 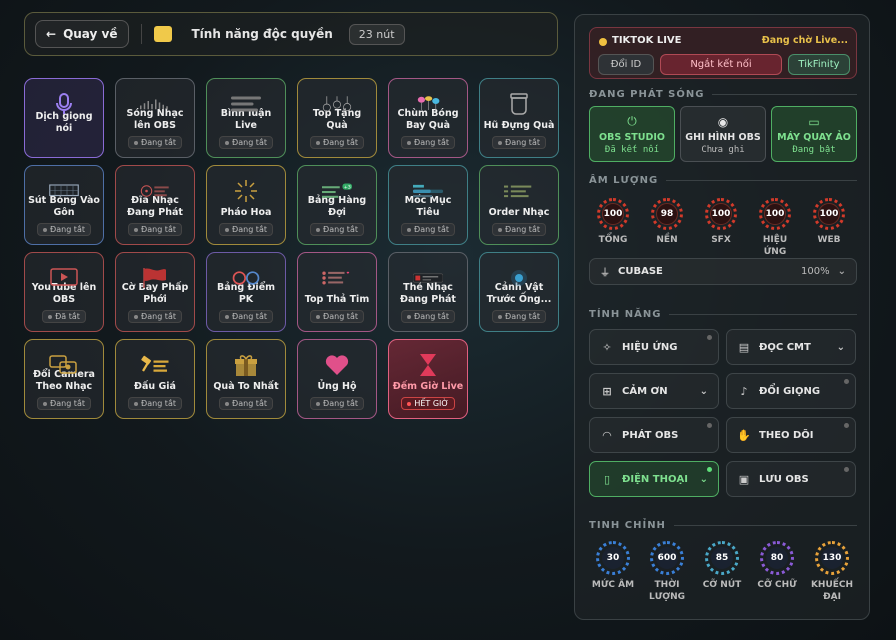 What do you see at coordinates (744, 391) in the screenshot?
I see `mic-icon: ♪` at bounding box center [744, 391].